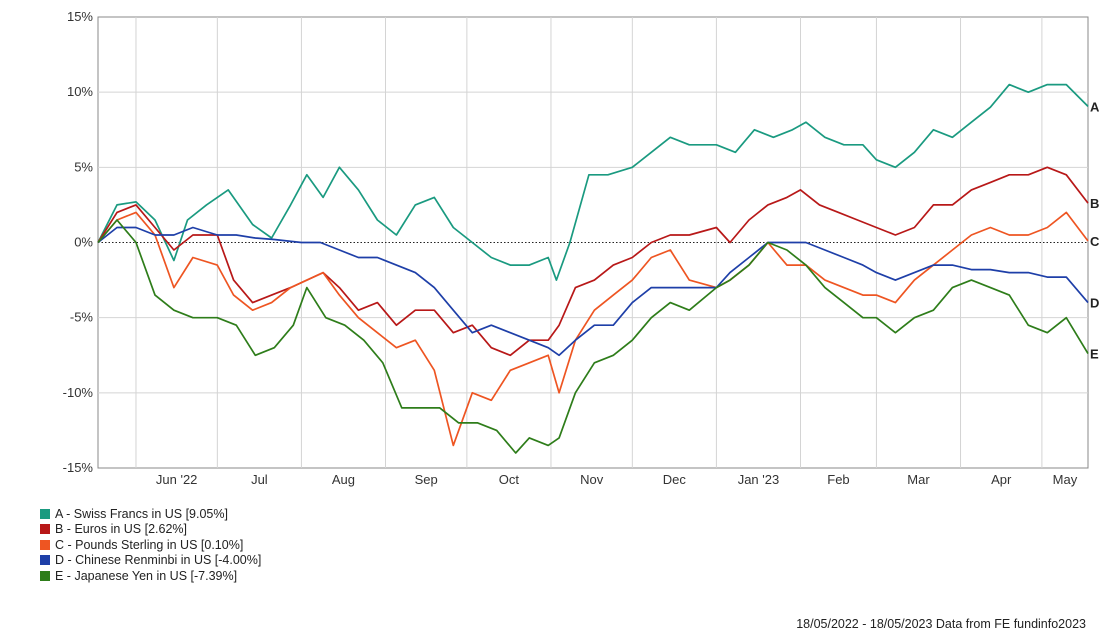 Image resolution: width=1100 pixels, height=633 pixels. Describe the element at coordinates (83, 166) in the screenshot. I see `y-tick-label: 5%` at that location.